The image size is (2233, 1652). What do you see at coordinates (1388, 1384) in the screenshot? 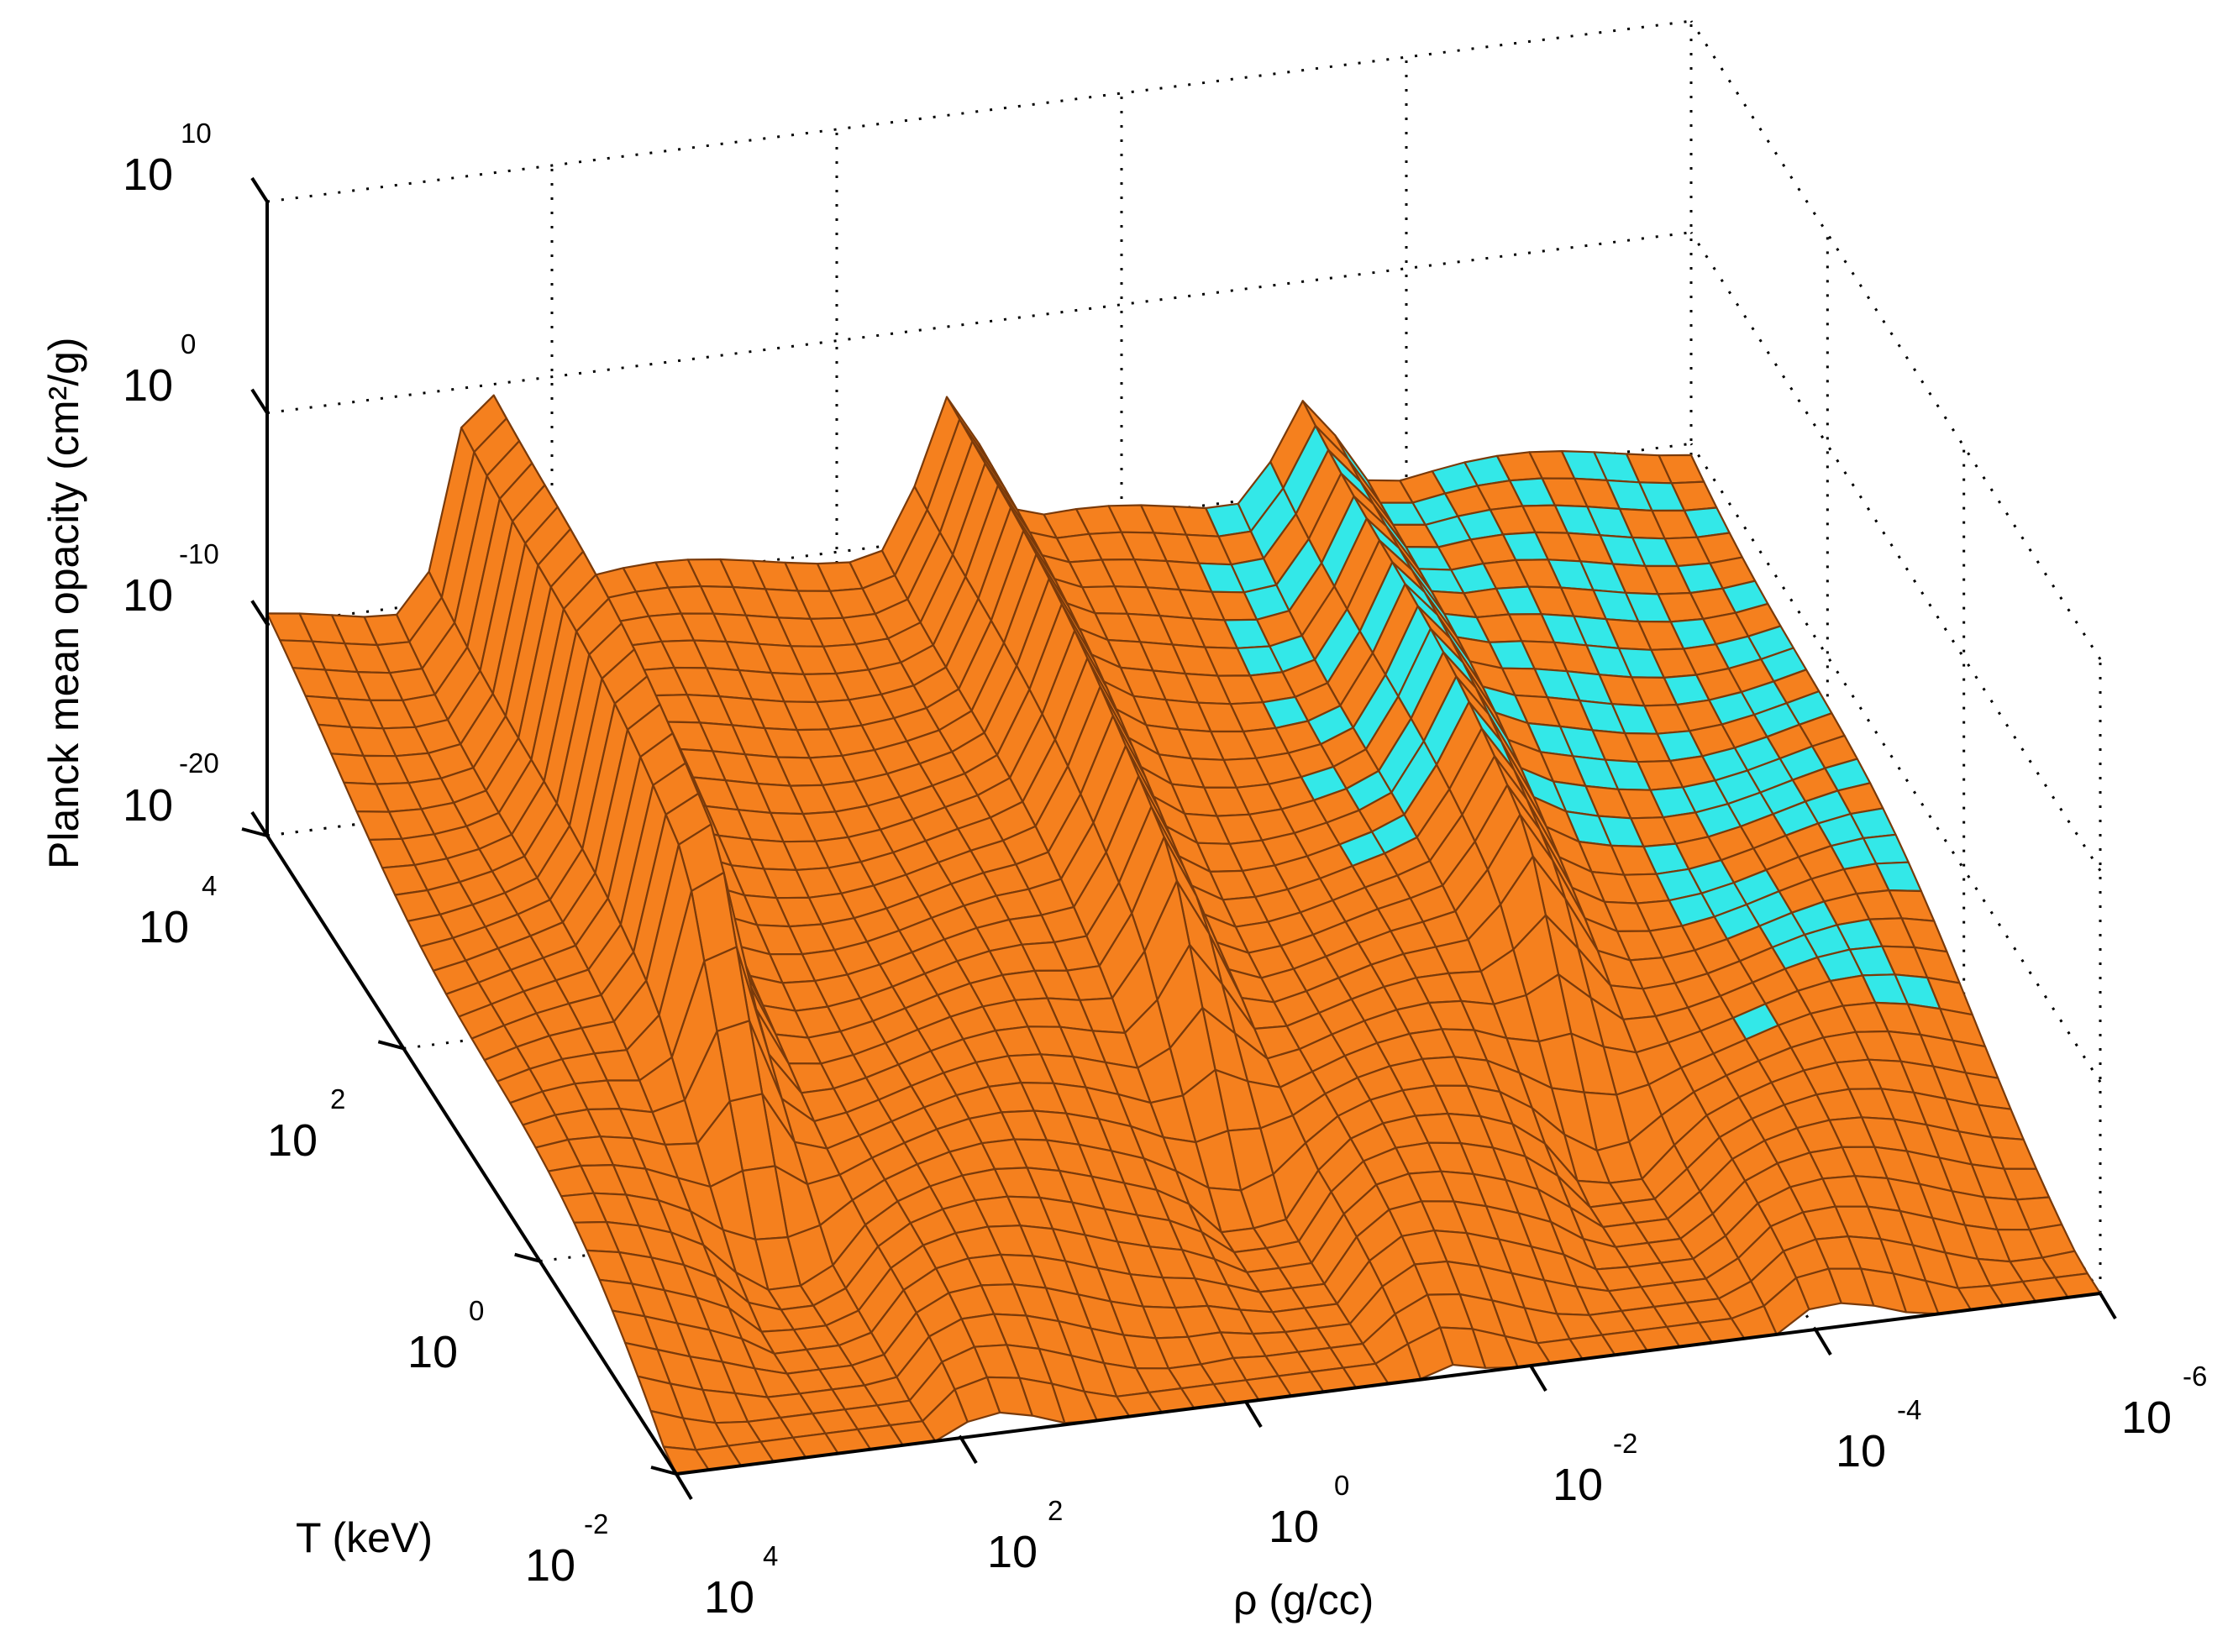
I see `rho-axis-line` at bounding box center [1388, 1384].